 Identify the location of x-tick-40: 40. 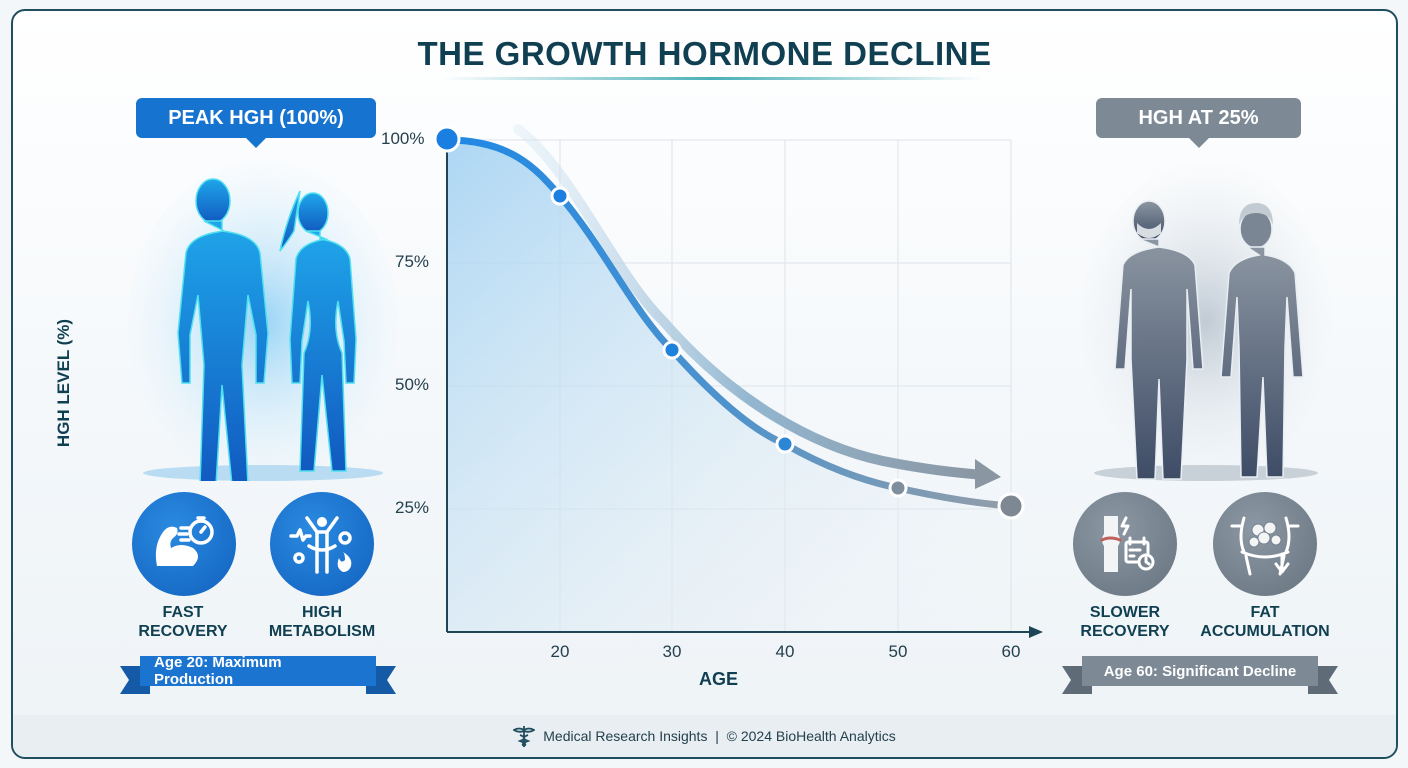
(785, 651).